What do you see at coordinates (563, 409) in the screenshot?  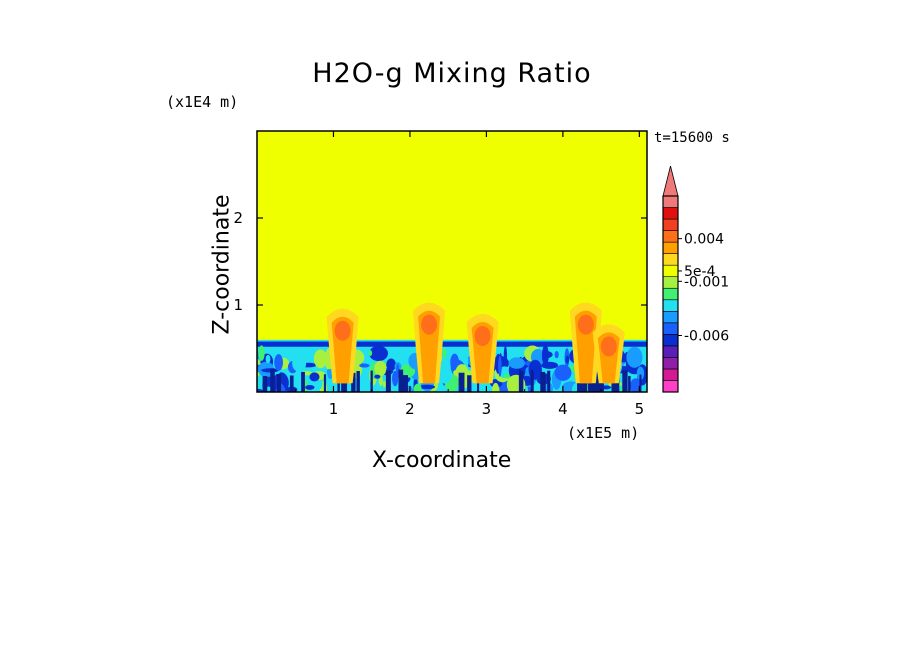 I see `x-tick-label: 4` at bounding box center [563, 409].